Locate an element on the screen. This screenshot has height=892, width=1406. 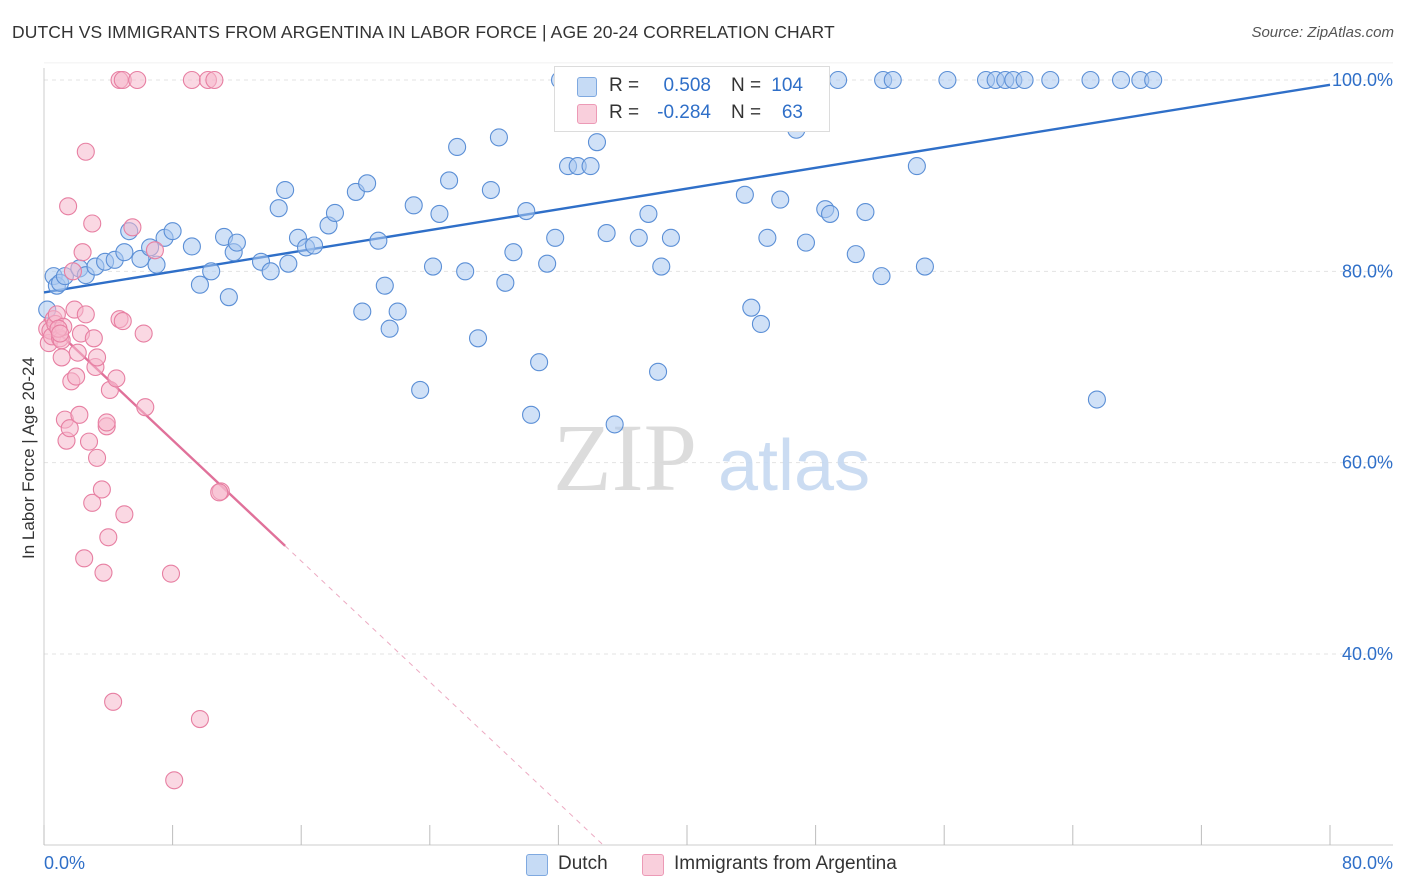
dutch-r-value: 0.508 is located at coordinates (687, 85).